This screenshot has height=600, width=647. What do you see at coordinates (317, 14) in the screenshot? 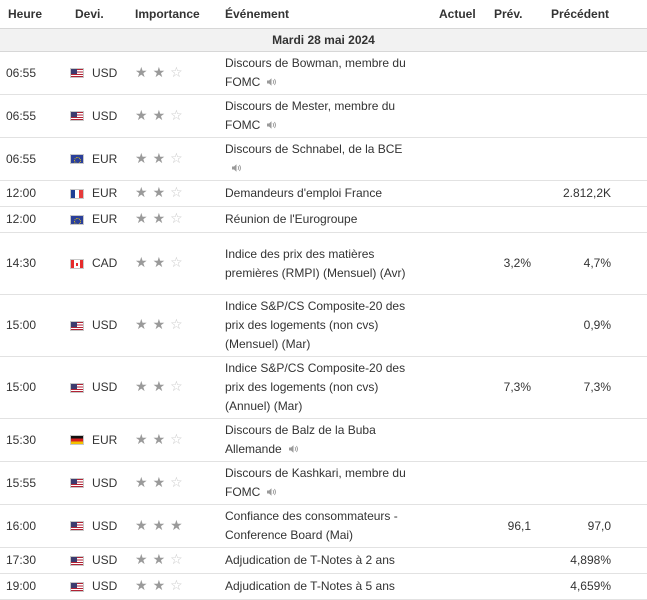
I see `header-event: Événement` at bounding box center [317, 14].